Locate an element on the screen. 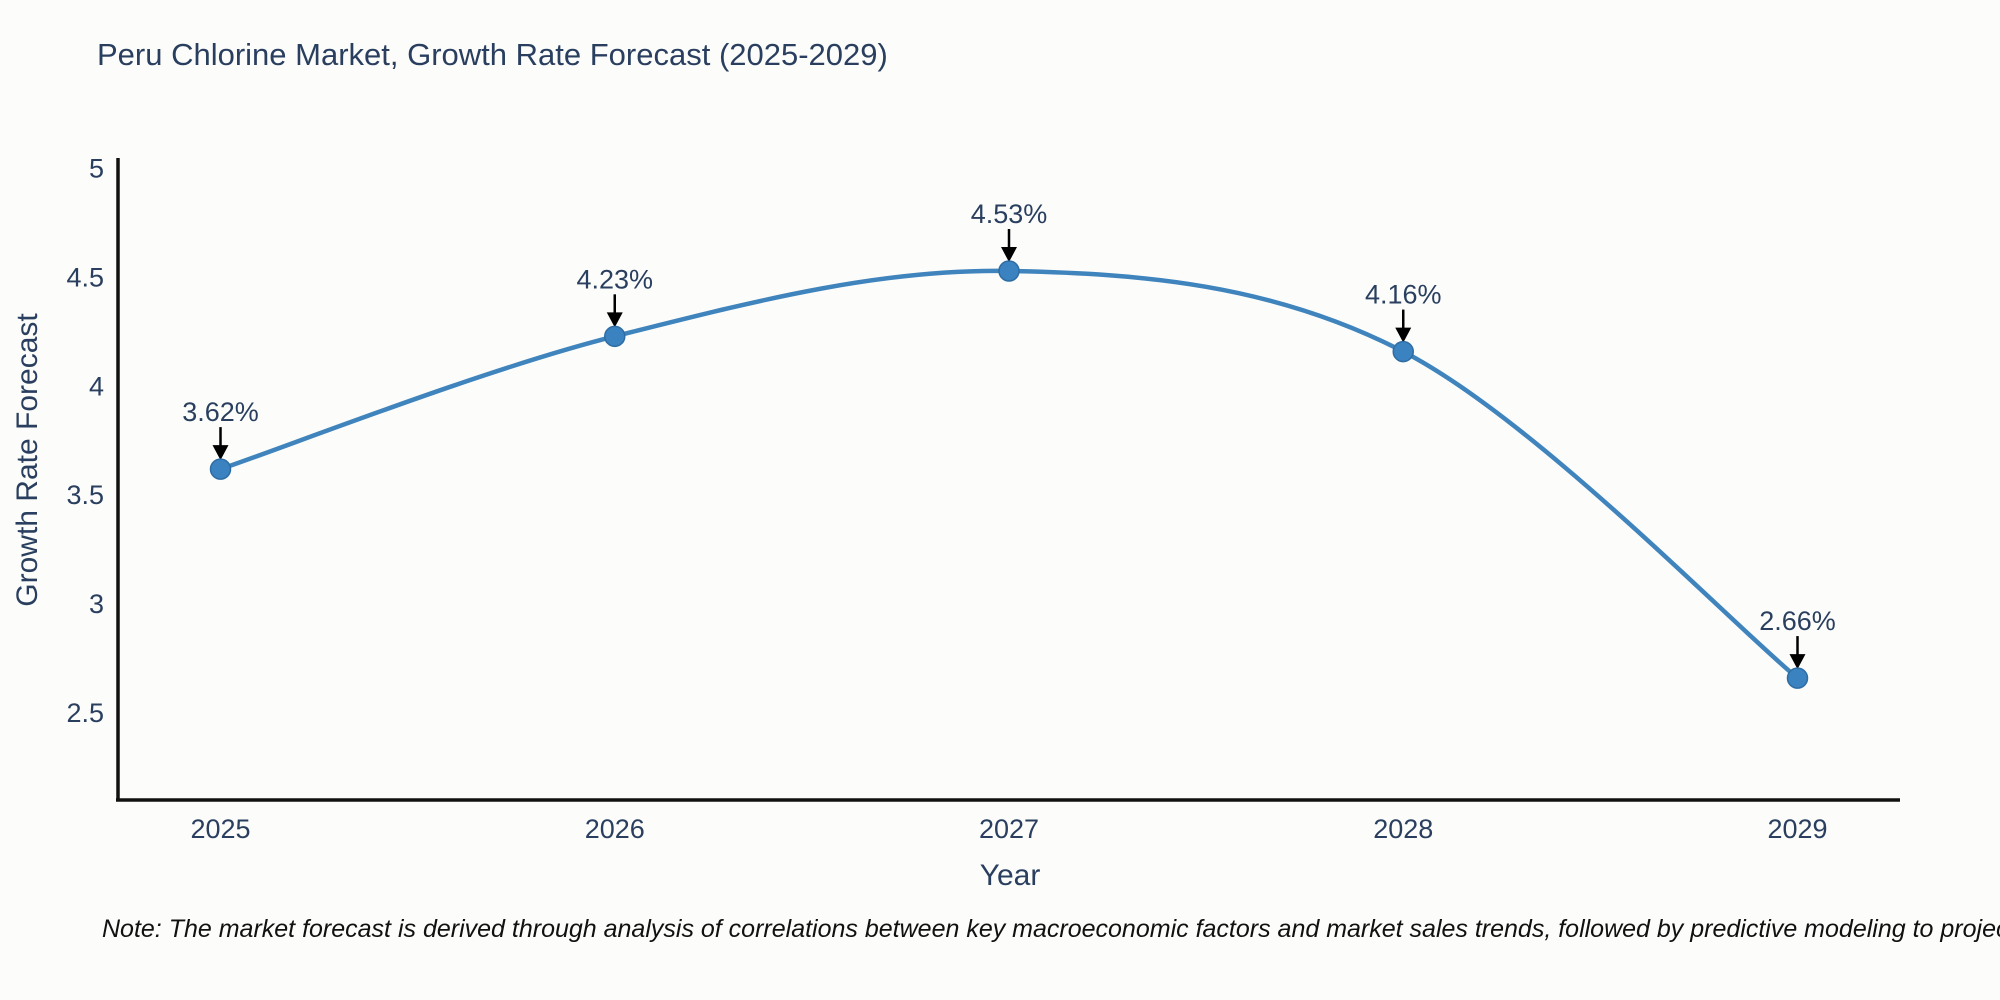 This screenshot has height=1000, width=2000. data-point-2026 is located at coordinates (615, 336).